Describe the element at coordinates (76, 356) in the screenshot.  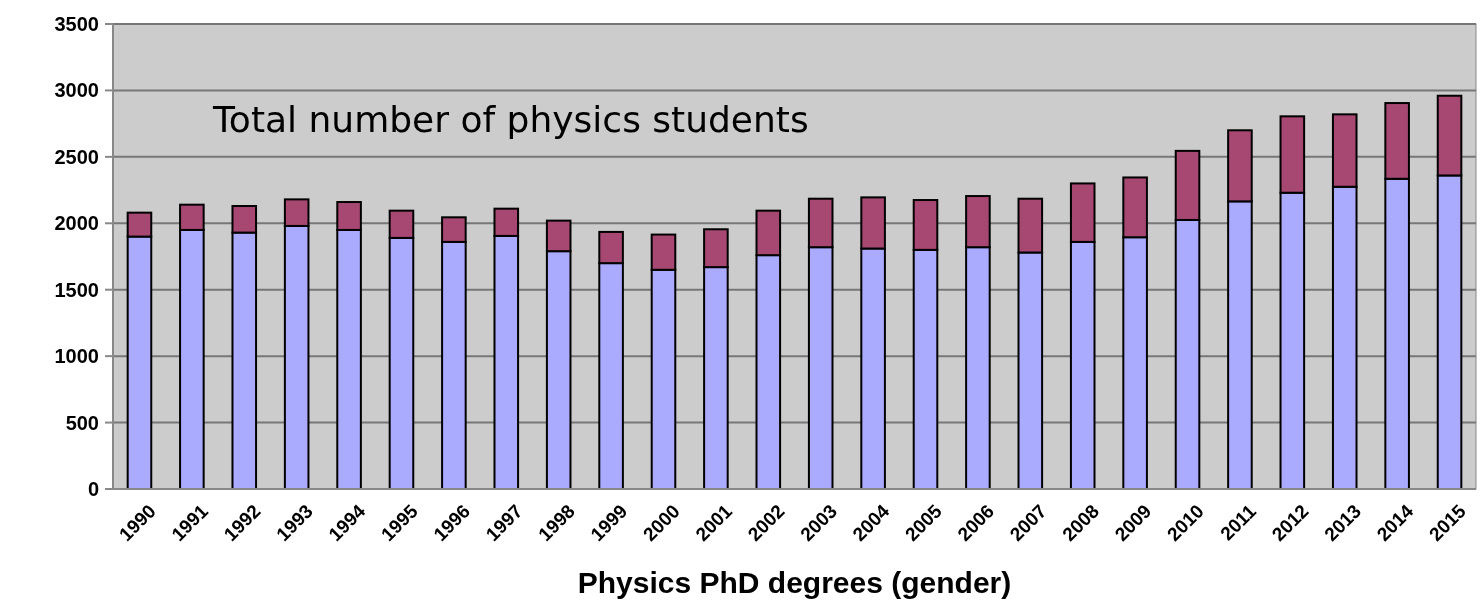
I see `y-tick-label: 1000` at that location.